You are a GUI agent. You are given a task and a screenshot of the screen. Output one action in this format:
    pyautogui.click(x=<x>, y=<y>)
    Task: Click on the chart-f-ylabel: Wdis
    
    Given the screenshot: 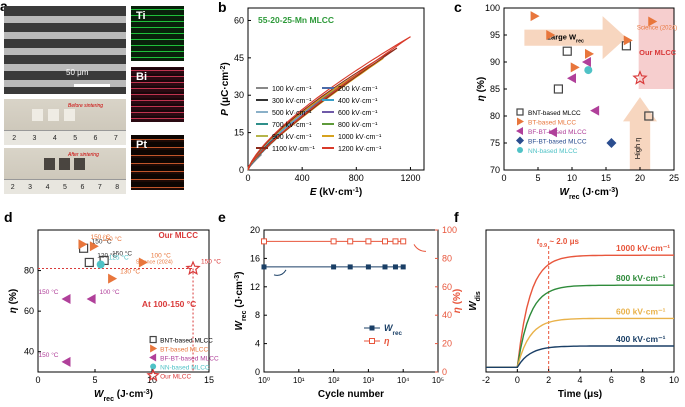 What is the action you would take?
    pyautogui.click(x=475, y=301)
    